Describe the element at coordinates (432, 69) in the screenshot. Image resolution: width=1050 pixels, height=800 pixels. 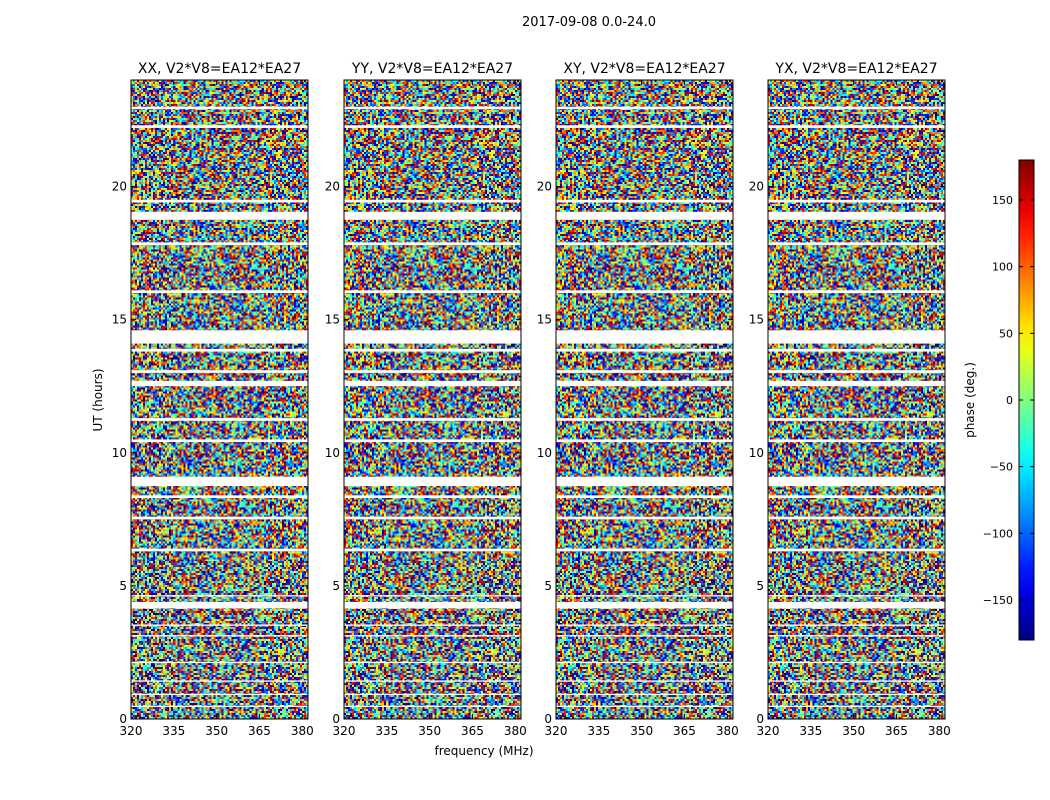
I see `panel-title-yy: YY, V2*V8=EA12*EA27` at that location.